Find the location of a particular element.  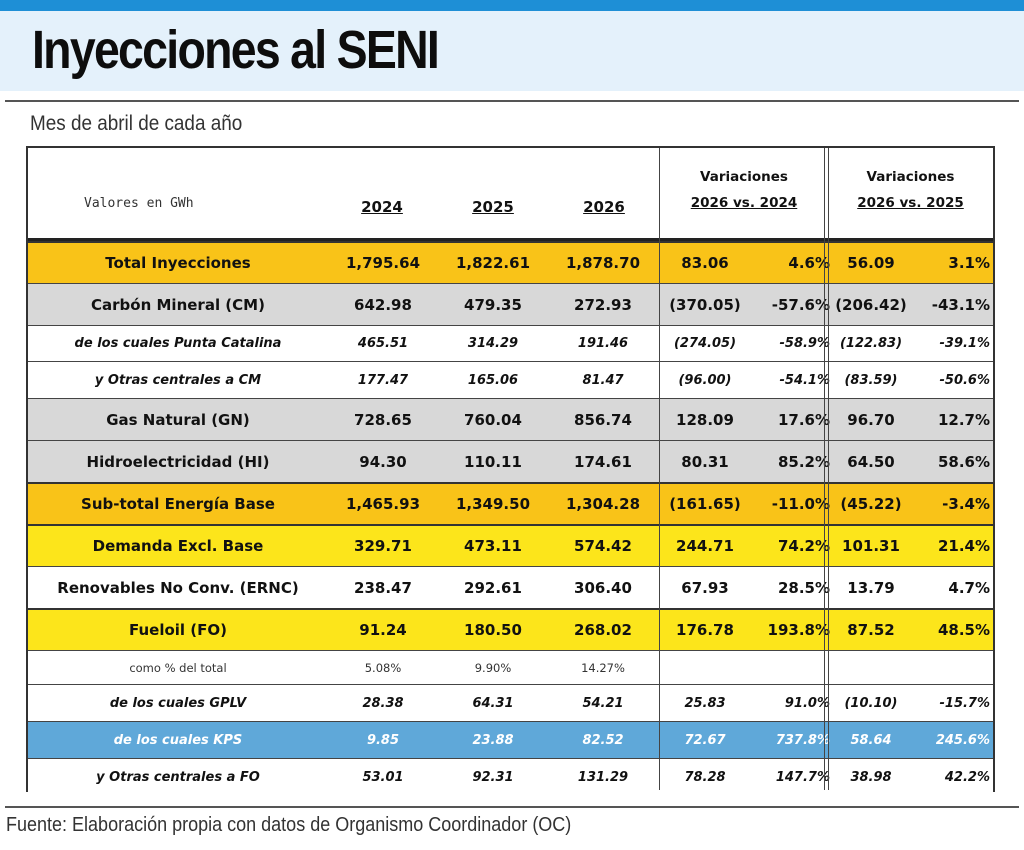

variation-2-value: (83.59) is located at coordinates (871, 380).